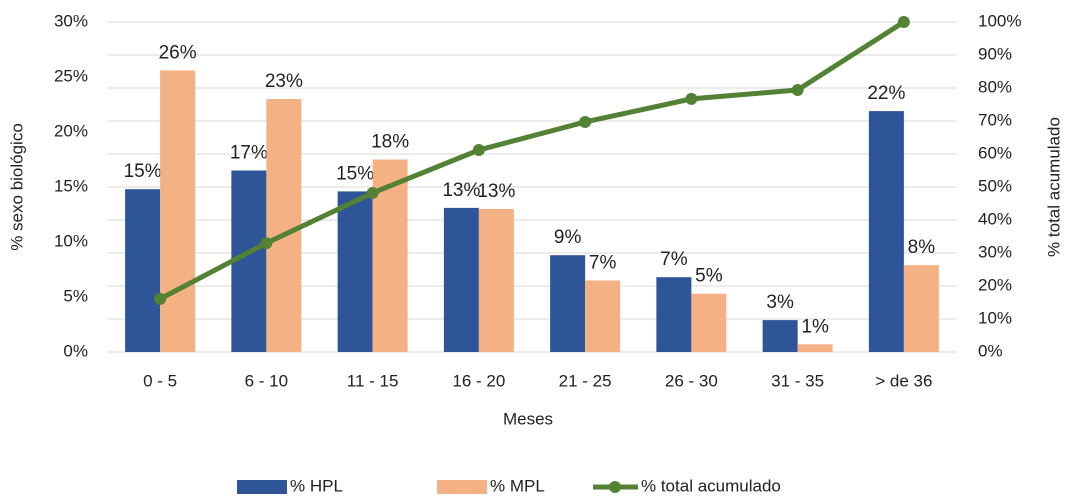 The height and width of the screenshot is (496, 1068). I want to click on y2-tick-label: 100%, so click(999, 20).